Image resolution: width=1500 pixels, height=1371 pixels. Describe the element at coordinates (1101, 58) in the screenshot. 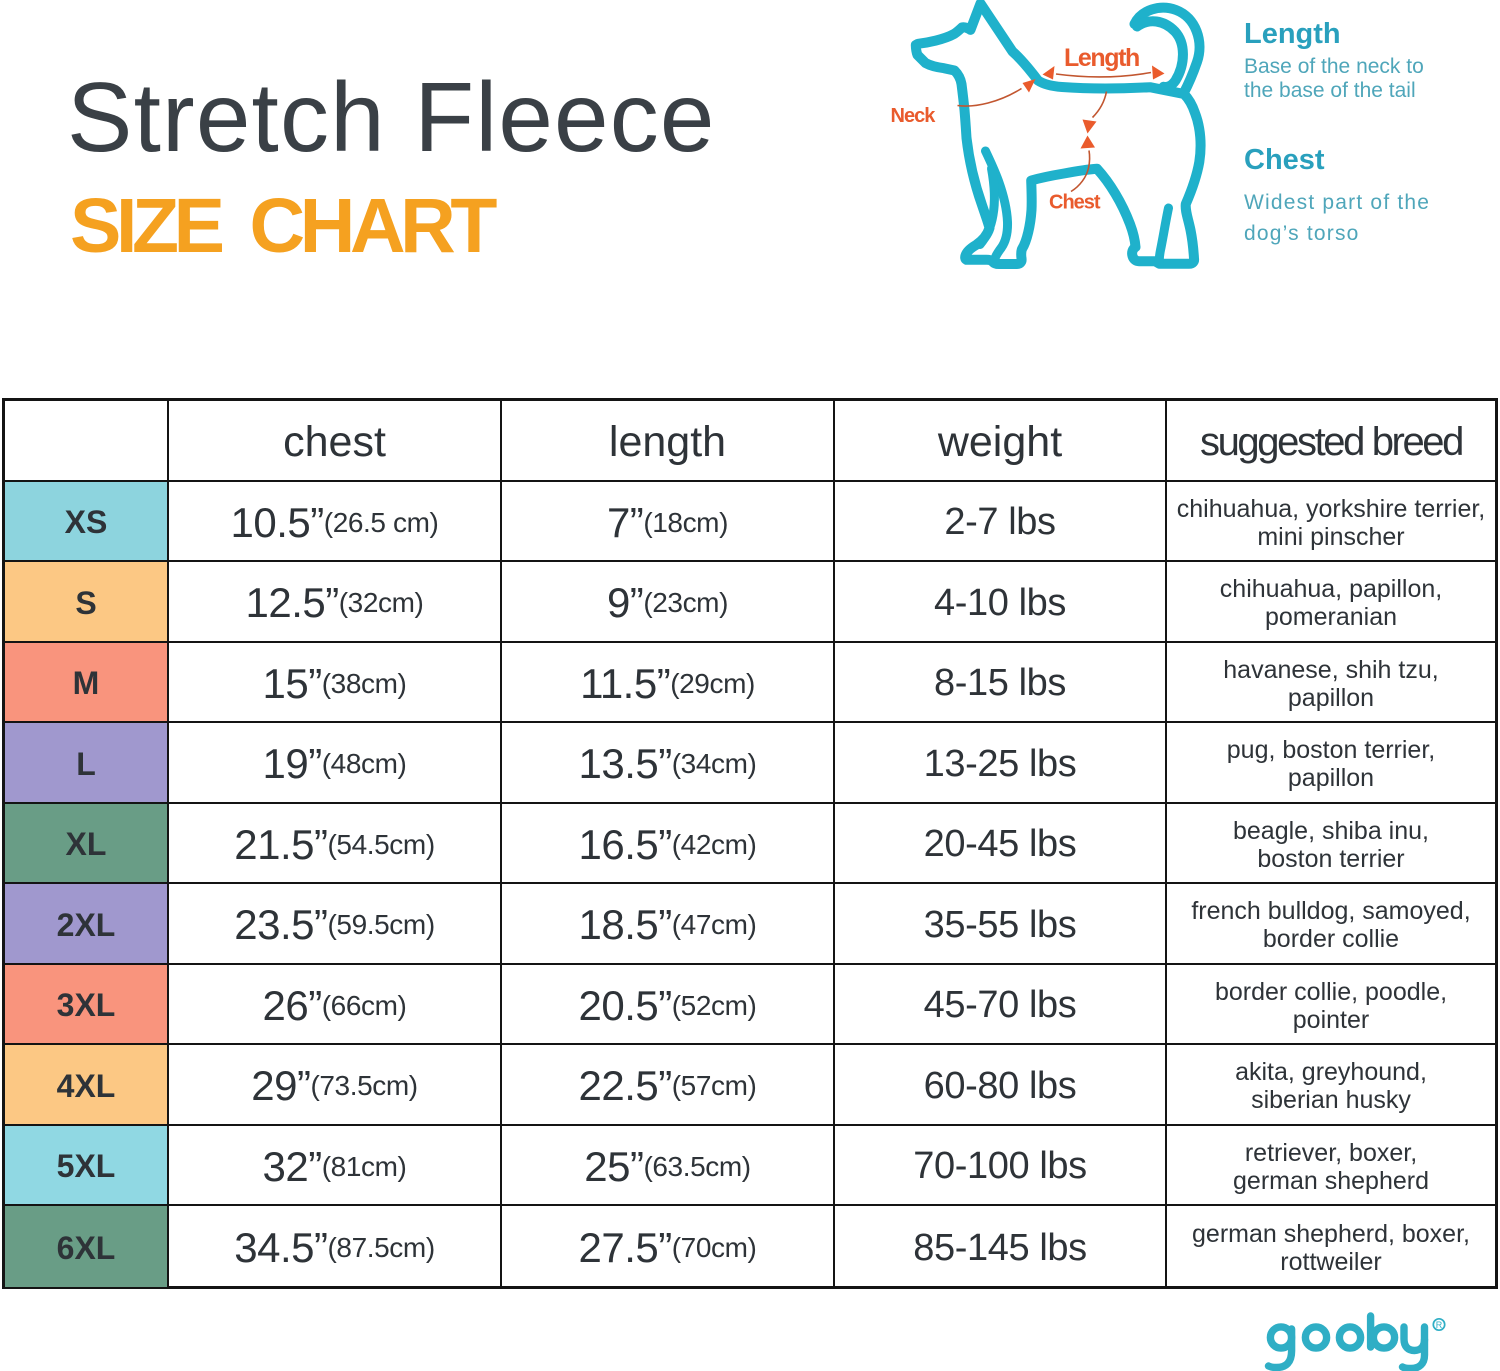

I see `svg-text: Length` at that location.